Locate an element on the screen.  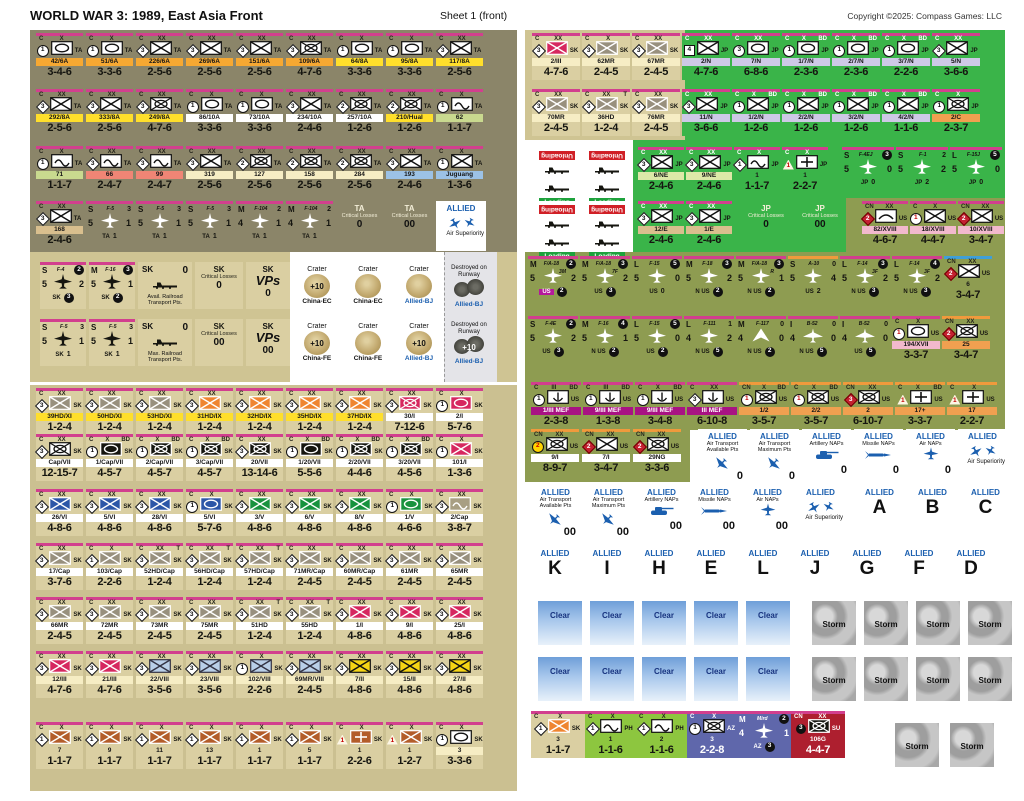
unit-designation: 11 is located at coordinates (159, 750).